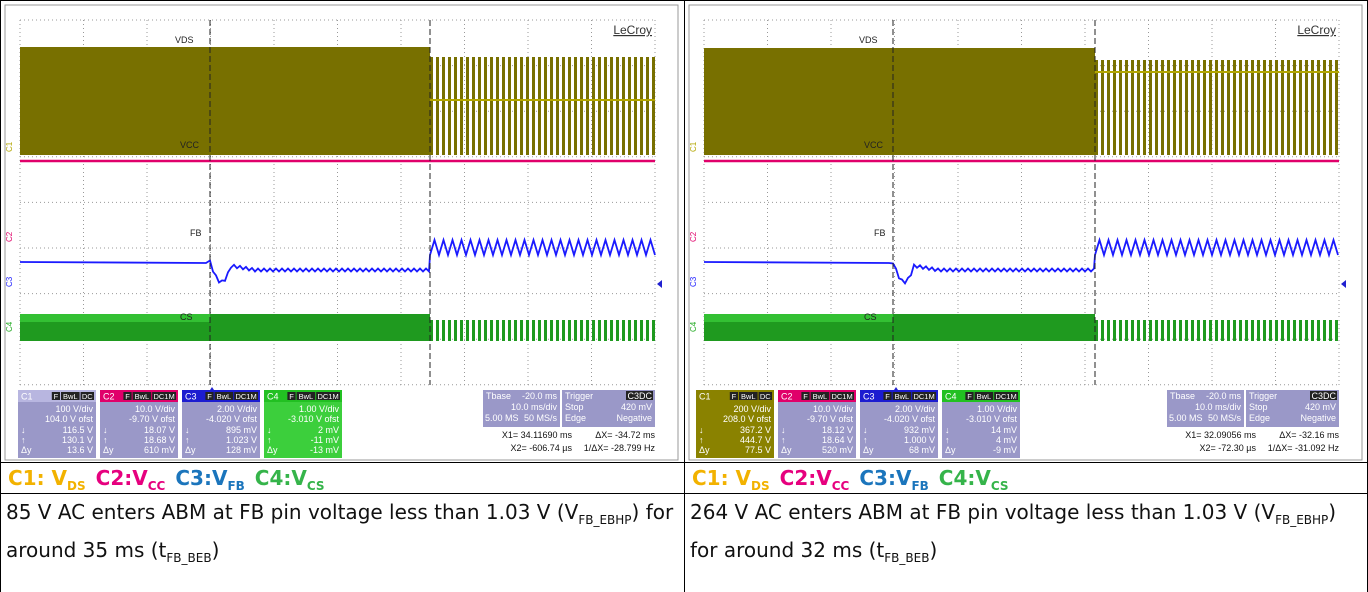  What do you see at coordinates (131, 479) in the screenshot?
I see `legend-item: C2:VCC` at bounding box center [131, 479].